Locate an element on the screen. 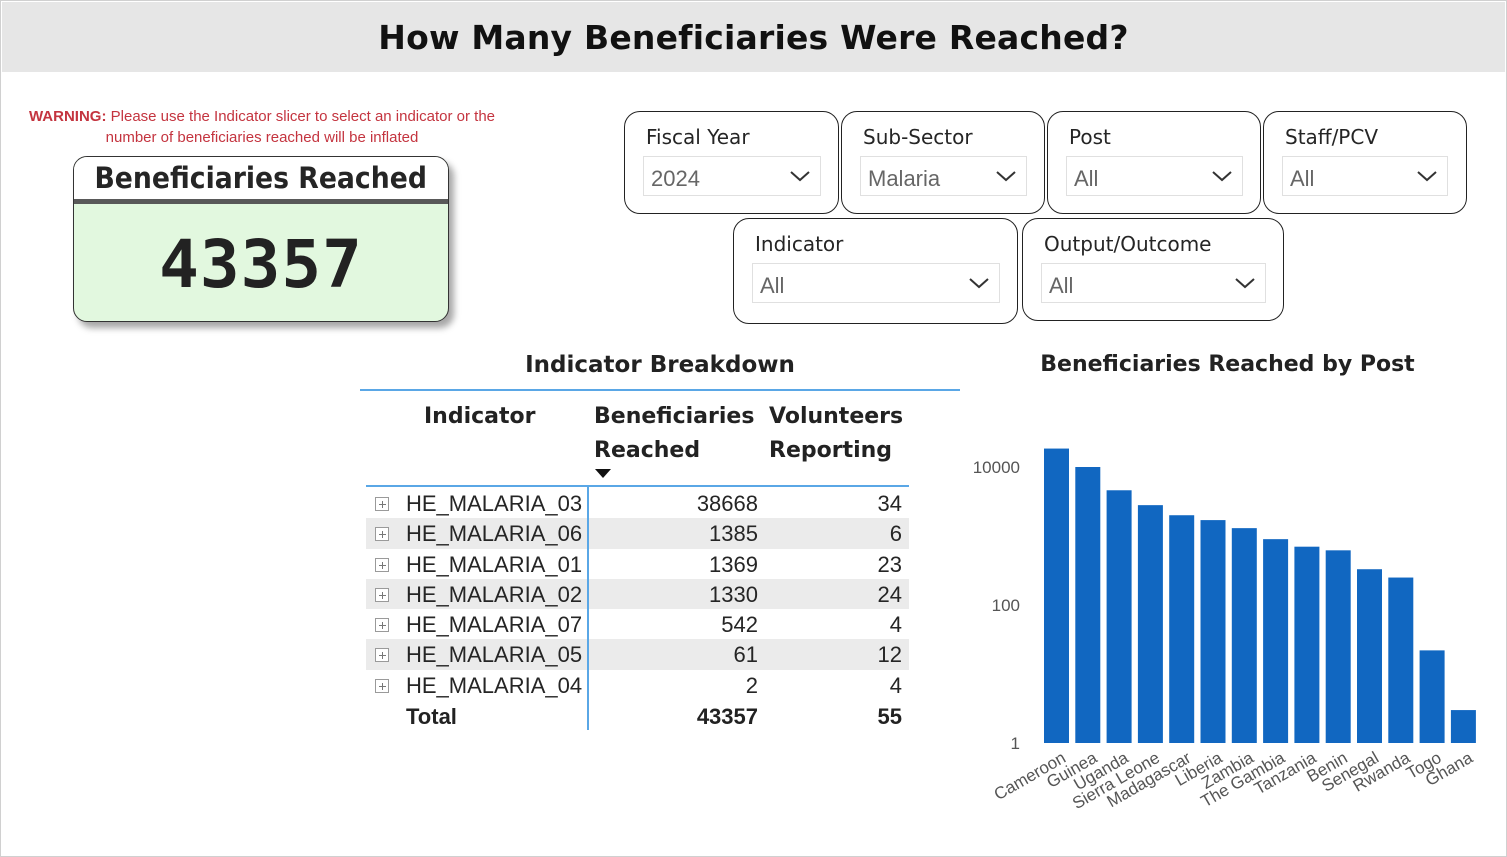 The width and height of the screenshot is (1507, 857). bar-zambia is located at coordinates (1244, 635).